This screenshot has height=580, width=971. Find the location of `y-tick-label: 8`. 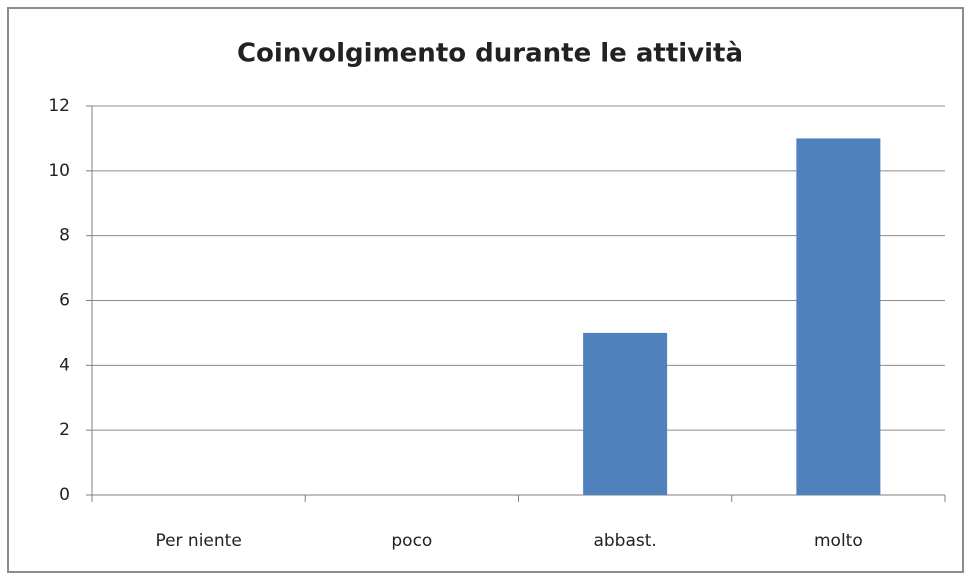

y-tick-label: 8 is located at coordinates (64, 236).